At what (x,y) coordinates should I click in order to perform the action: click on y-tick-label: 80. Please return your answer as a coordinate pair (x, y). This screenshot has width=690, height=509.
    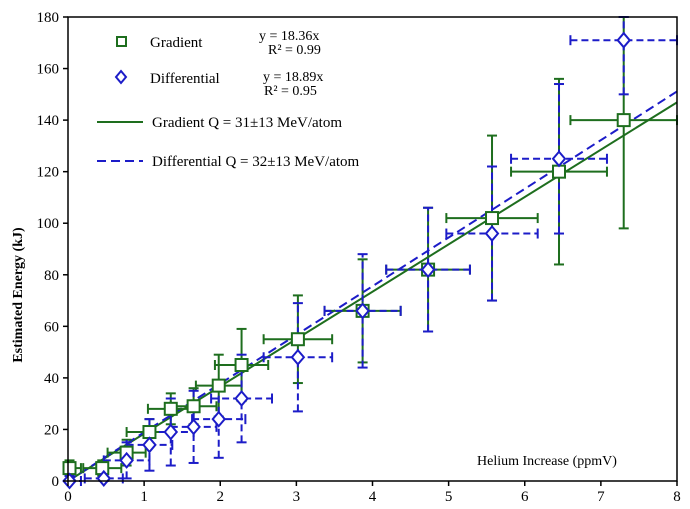
    Looking at the image, I should click on (51, 276).